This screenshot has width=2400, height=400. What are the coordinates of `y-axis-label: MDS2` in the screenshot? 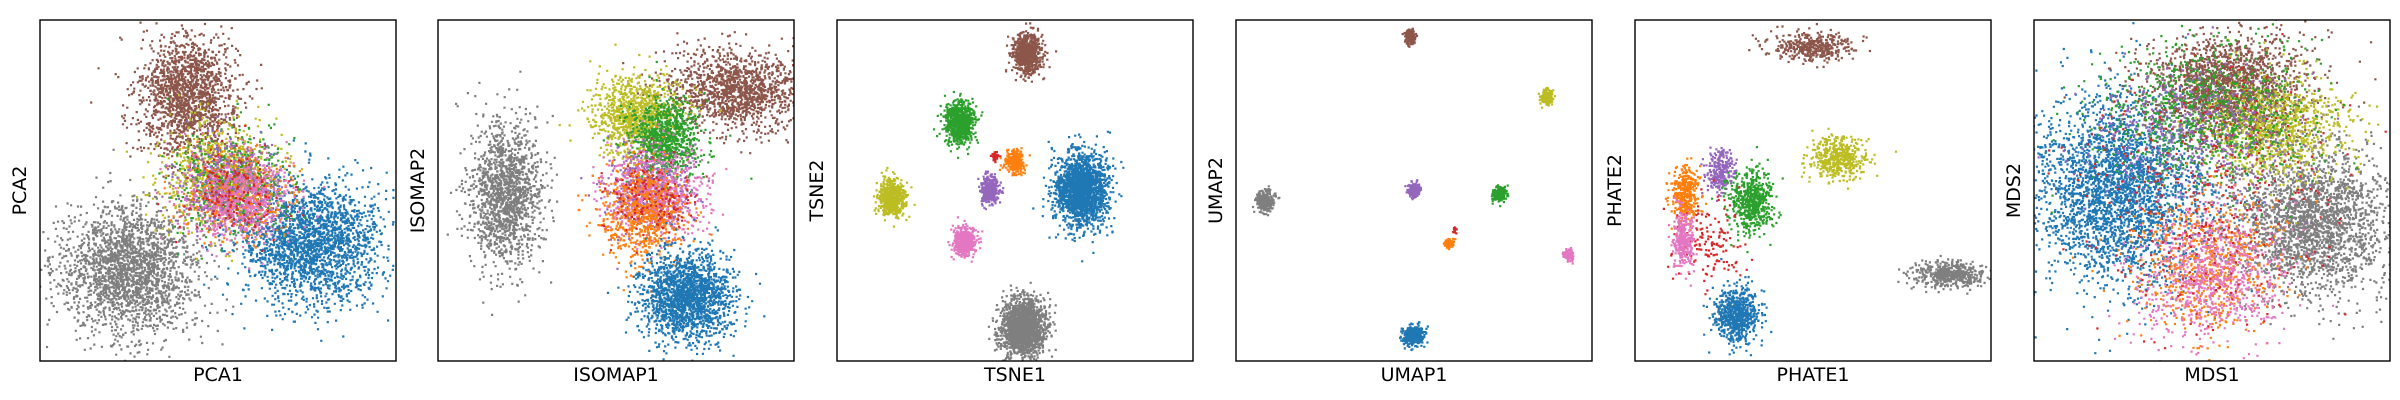 It's located at (2014, 190).